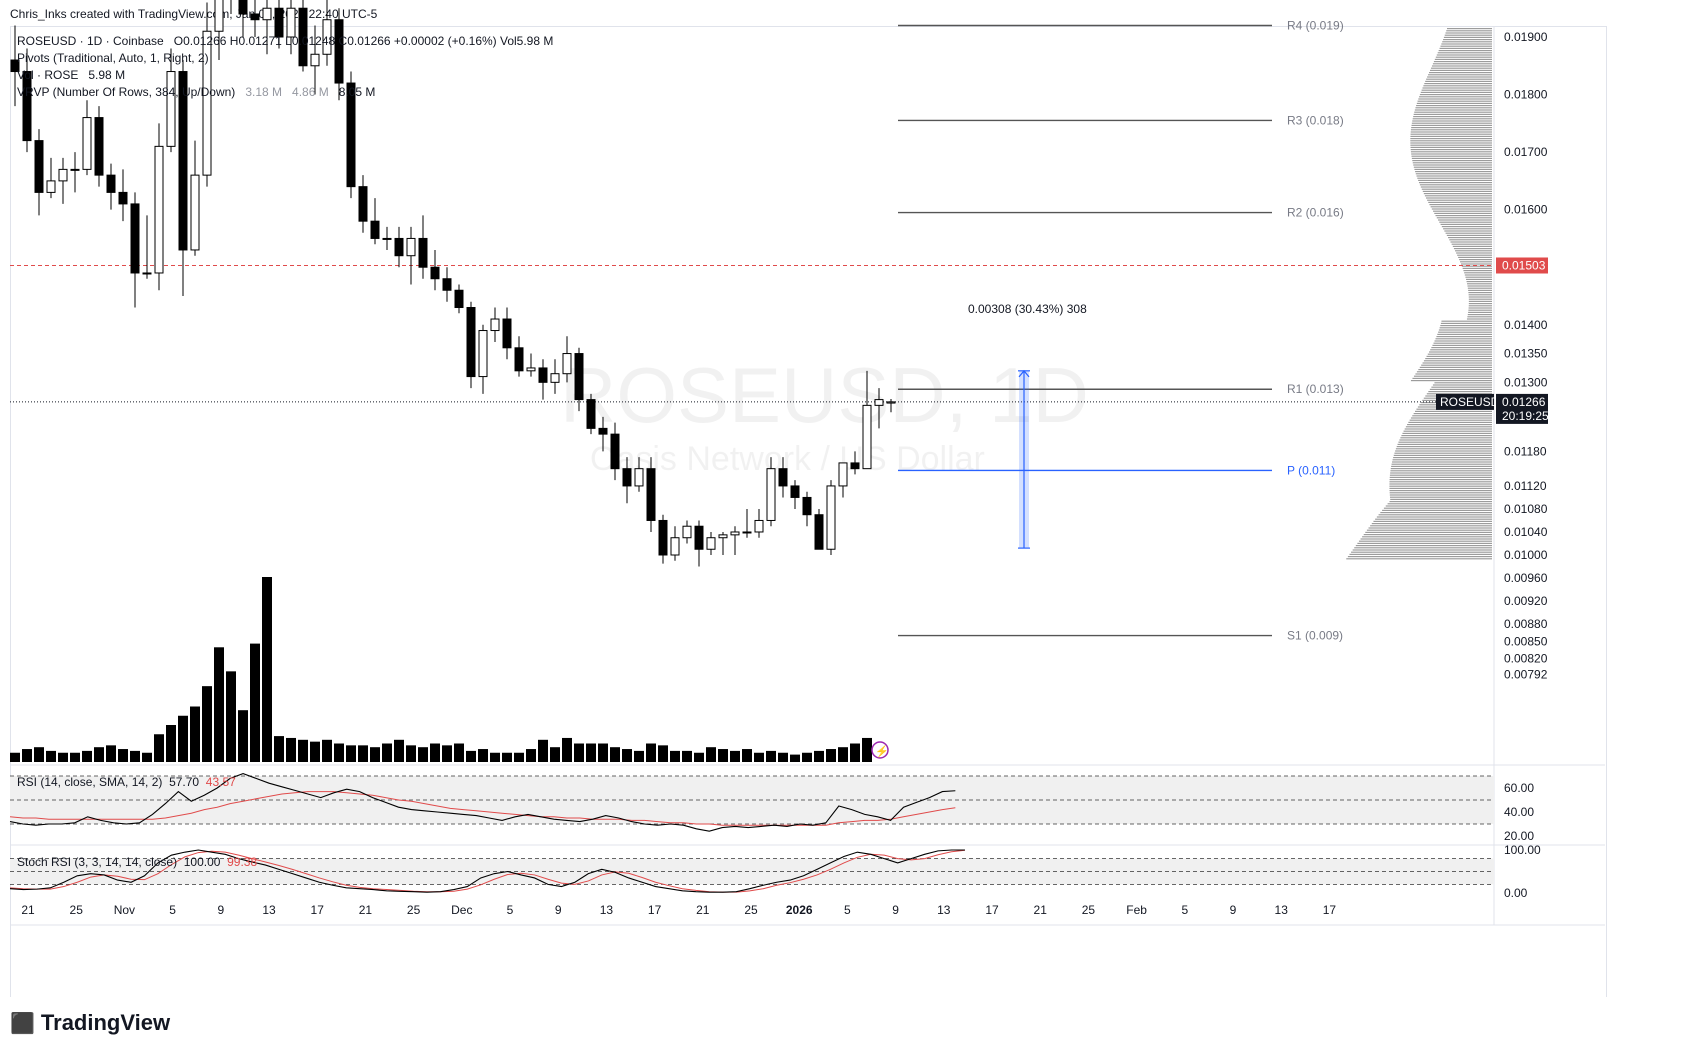 The height and width of the screenshot is (1051, 1681). I want to click on legend-vrvp-v2: 4.86 M, so click(310, 92).